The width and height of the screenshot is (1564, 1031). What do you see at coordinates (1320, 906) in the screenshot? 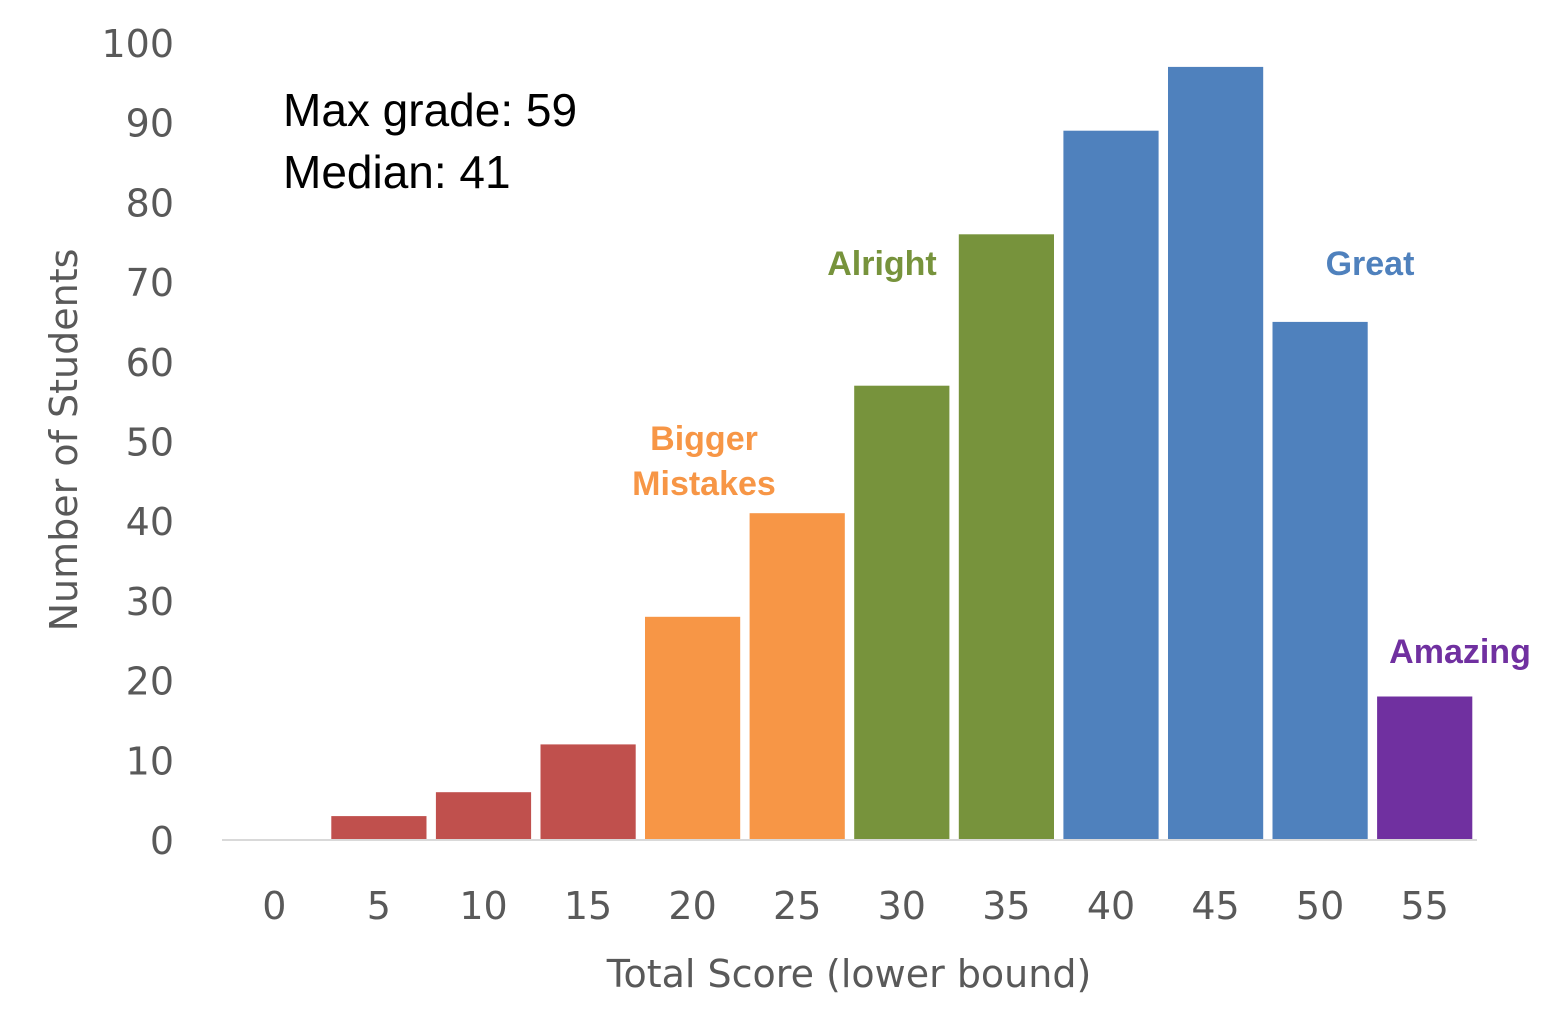
I see `x-tick-label-50: 50` at bounding box center [1320, 906].